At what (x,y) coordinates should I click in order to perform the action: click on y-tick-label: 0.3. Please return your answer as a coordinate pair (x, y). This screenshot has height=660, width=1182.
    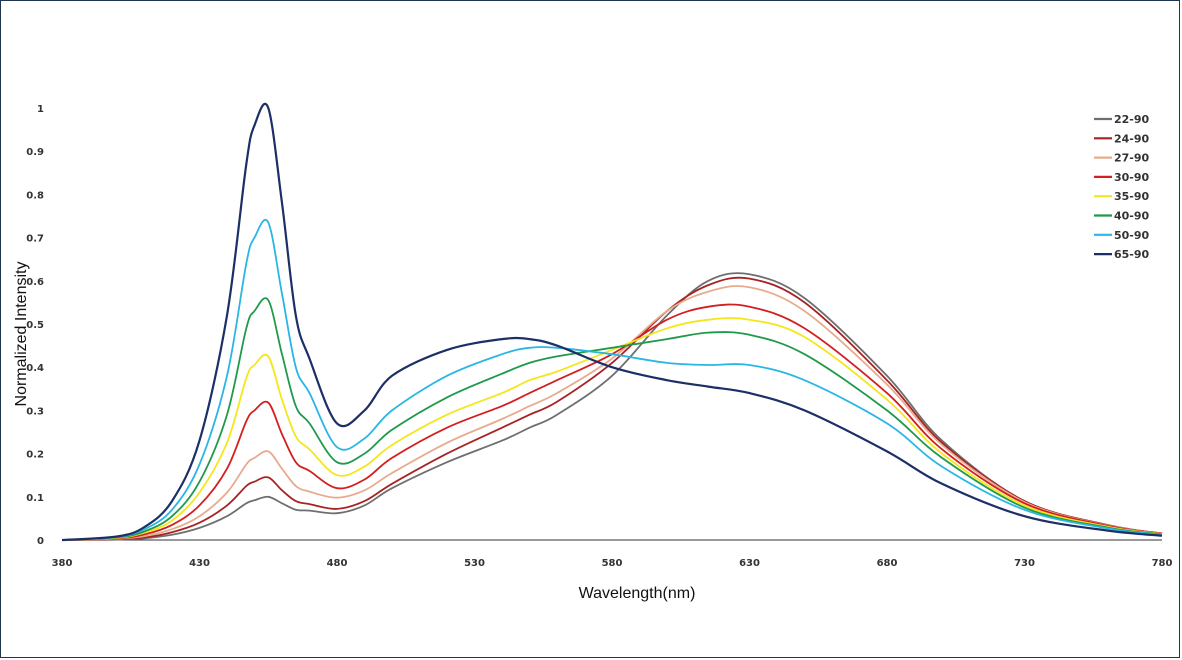
    Looking at the image, I should click on (35, 411).